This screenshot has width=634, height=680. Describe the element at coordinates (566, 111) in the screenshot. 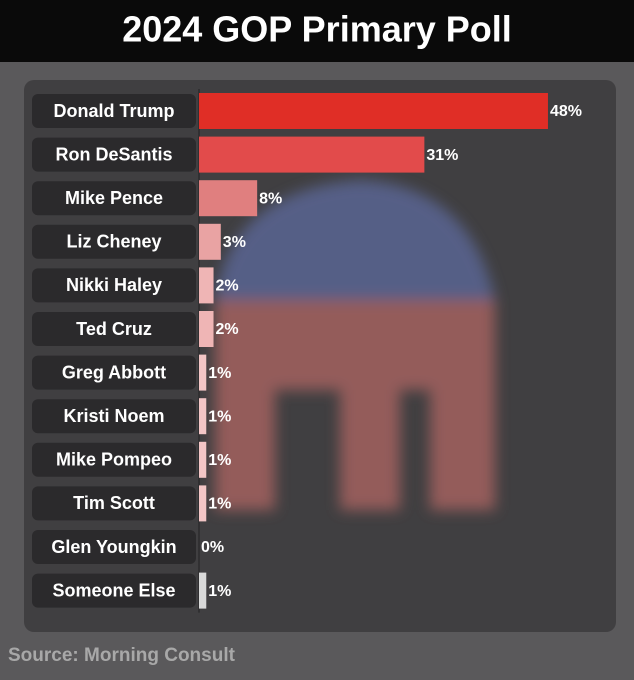

I see `value-label: 48%` at that location.